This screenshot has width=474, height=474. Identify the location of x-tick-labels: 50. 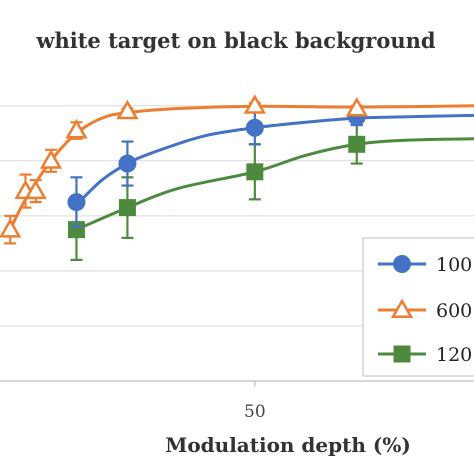
(255, 412).